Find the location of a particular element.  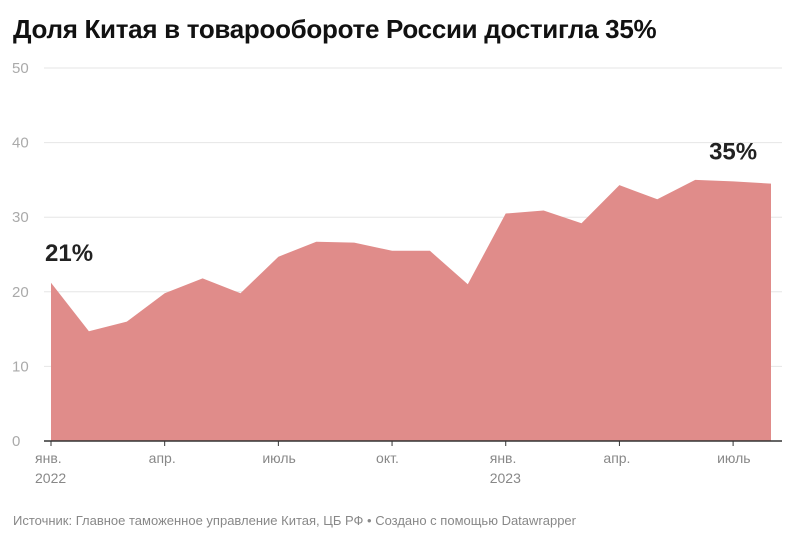

x-tick-label-2023-07: июль is located at coordinates (733, 458).